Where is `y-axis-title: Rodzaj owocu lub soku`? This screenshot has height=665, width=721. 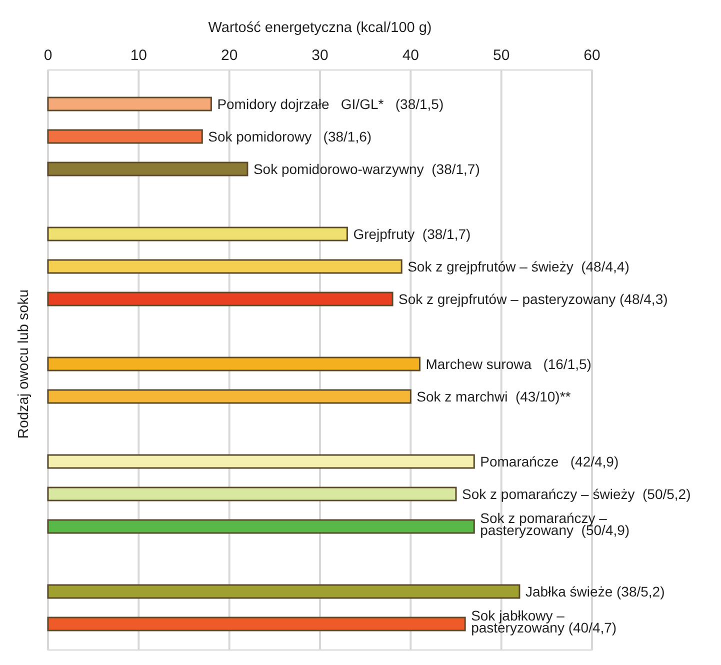 y-axis-title: Rodzaj owocu lub soku is located at coordinates (24, 364).